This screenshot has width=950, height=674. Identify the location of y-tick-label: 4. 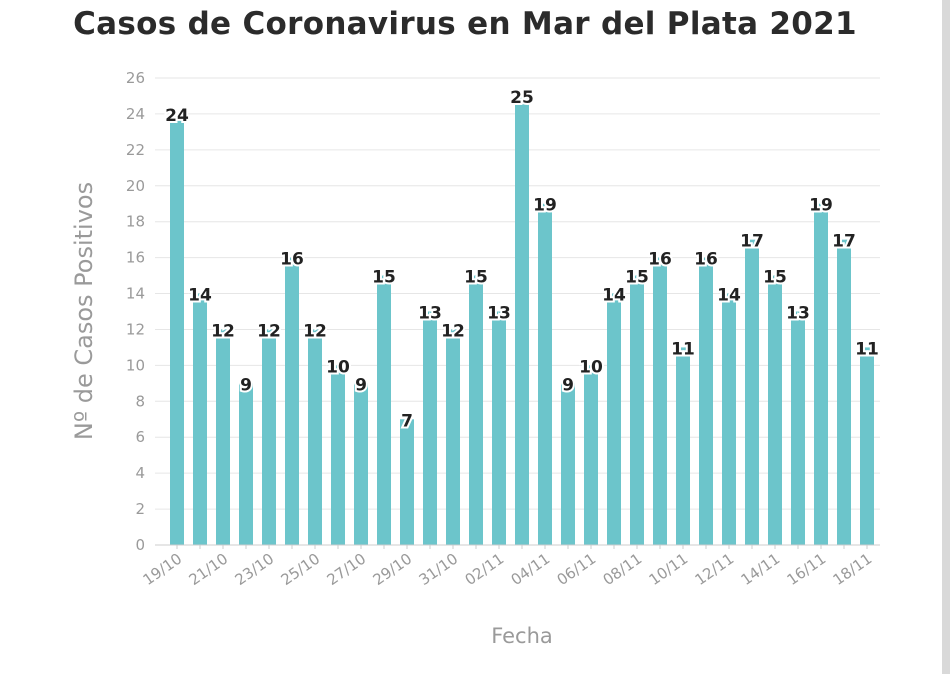
(140, 473).